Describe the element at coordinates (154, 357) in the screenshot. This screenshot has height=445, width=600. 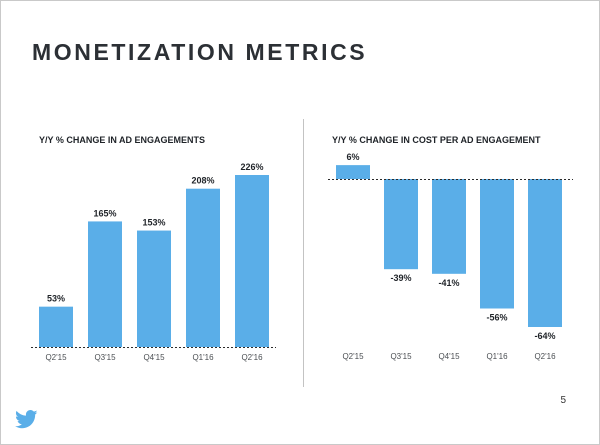
I see `left-chart-category-label: Q4'15` at that location.